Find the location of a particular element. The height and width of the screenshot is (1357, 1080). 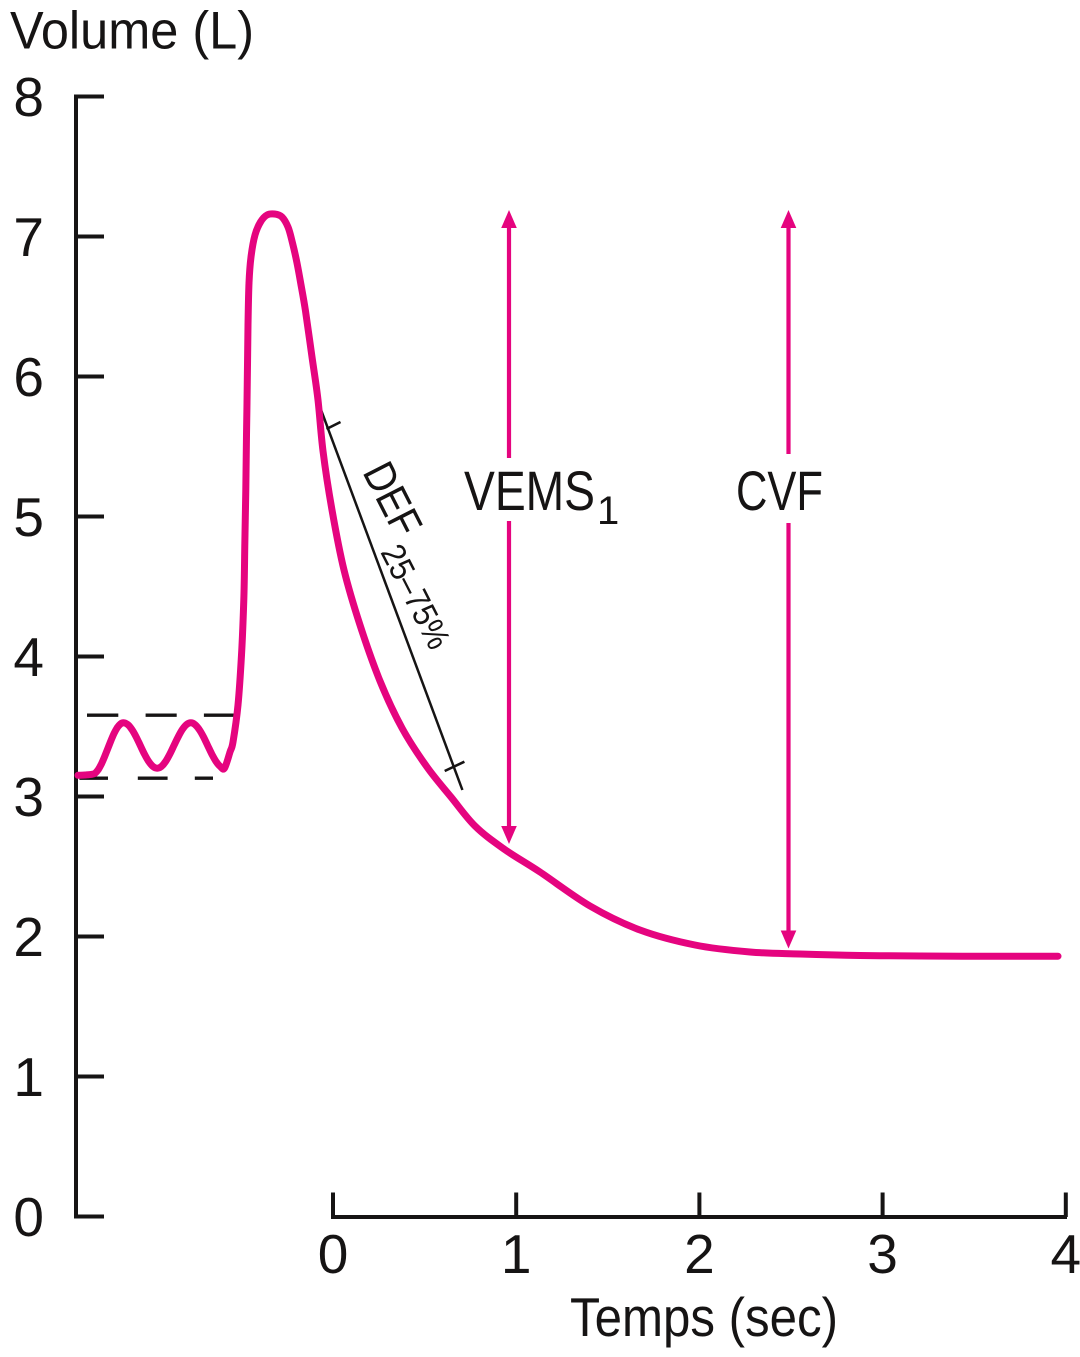

svg-text: Volume (L) is located at coordinates (132, 31).